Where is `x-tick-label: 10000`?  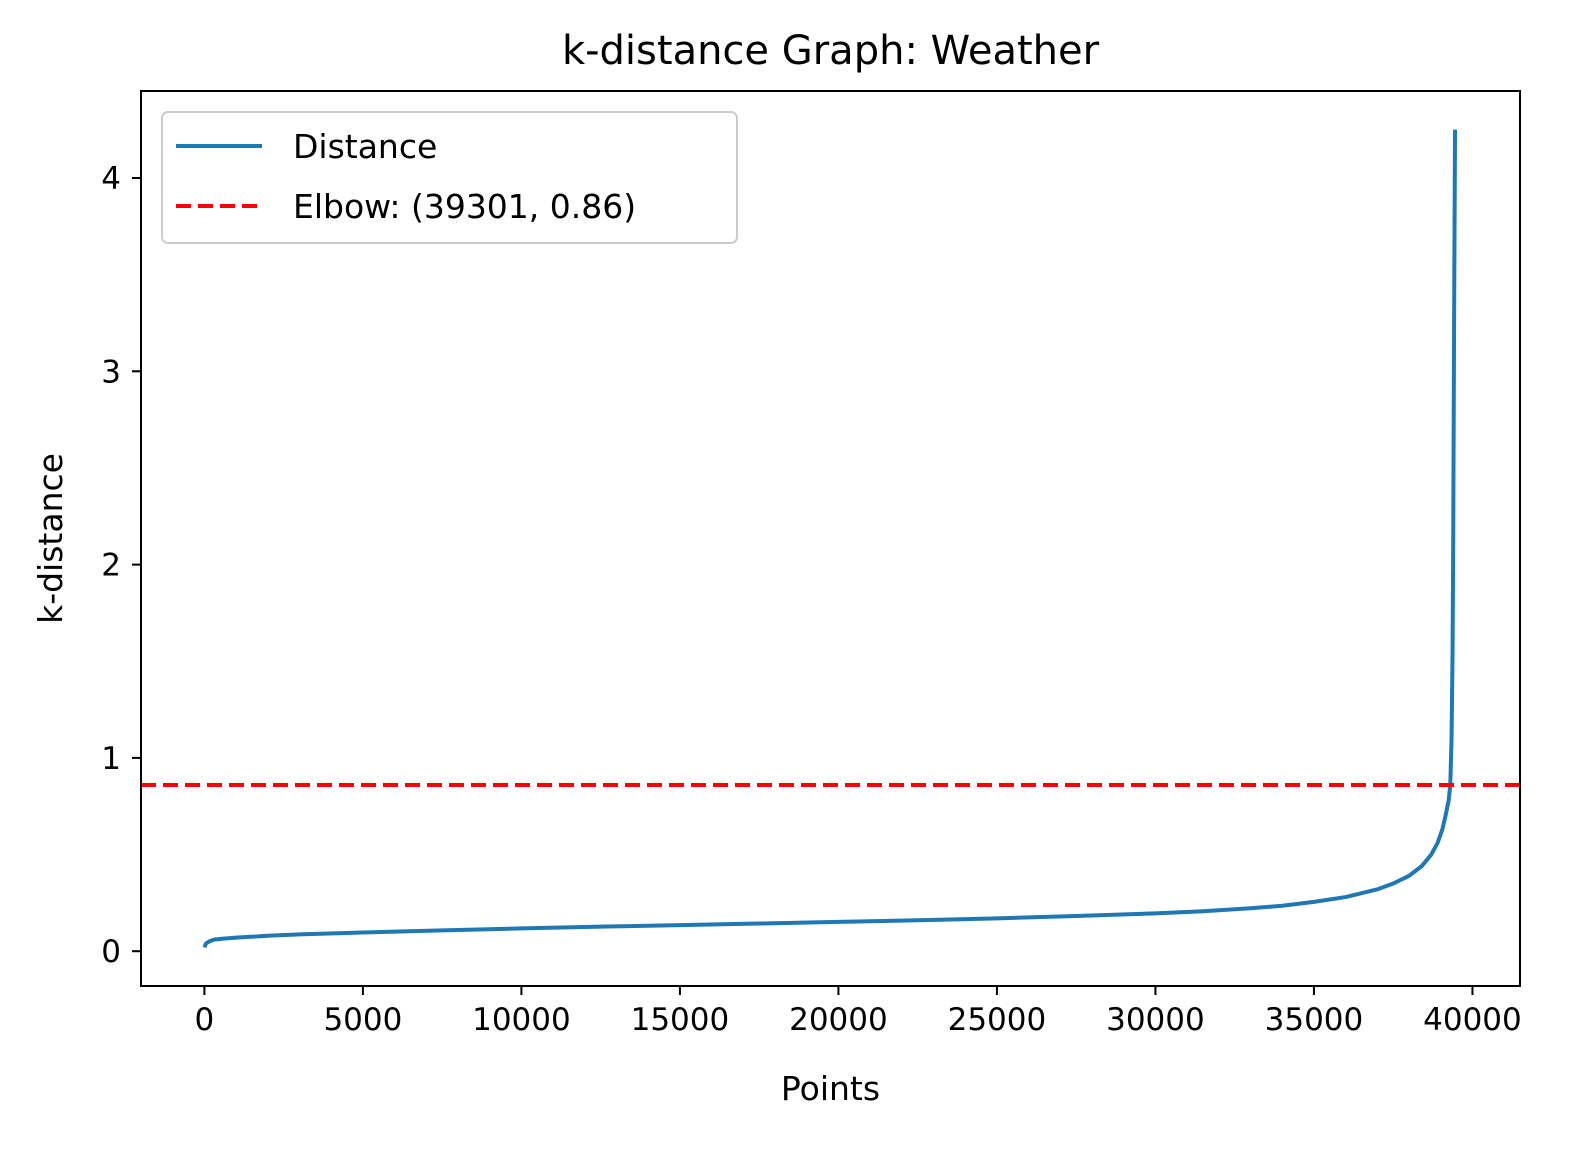
x-tick-label: 10000 is located at coordinates (521, 1020).